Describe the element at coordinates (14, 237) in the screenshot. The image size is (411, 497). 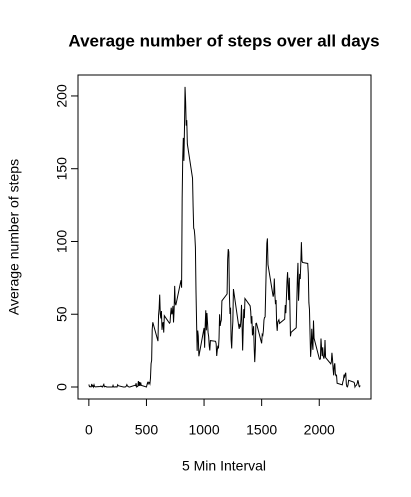
I see `y-axis-label: Average number of steps` at that location.